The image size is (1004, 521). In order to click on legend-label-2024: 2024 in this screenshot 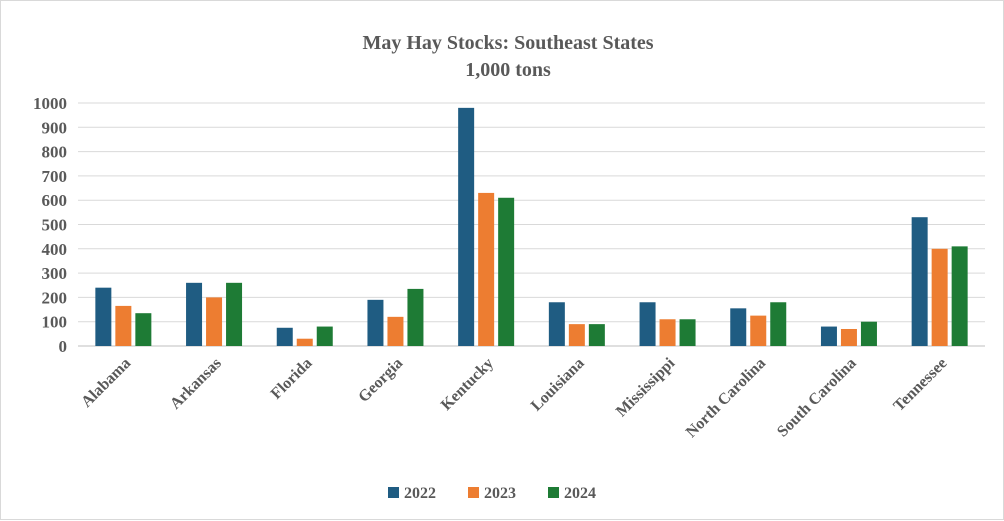, I will do `click(580, 493)`.